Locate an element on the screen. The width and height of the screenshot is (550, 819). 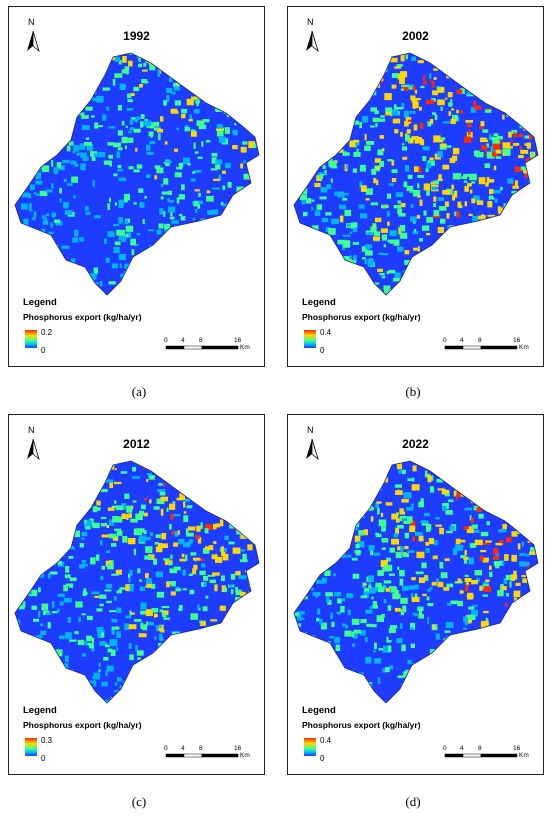
panel-caption: (a) is located at coordinates (139, 391).